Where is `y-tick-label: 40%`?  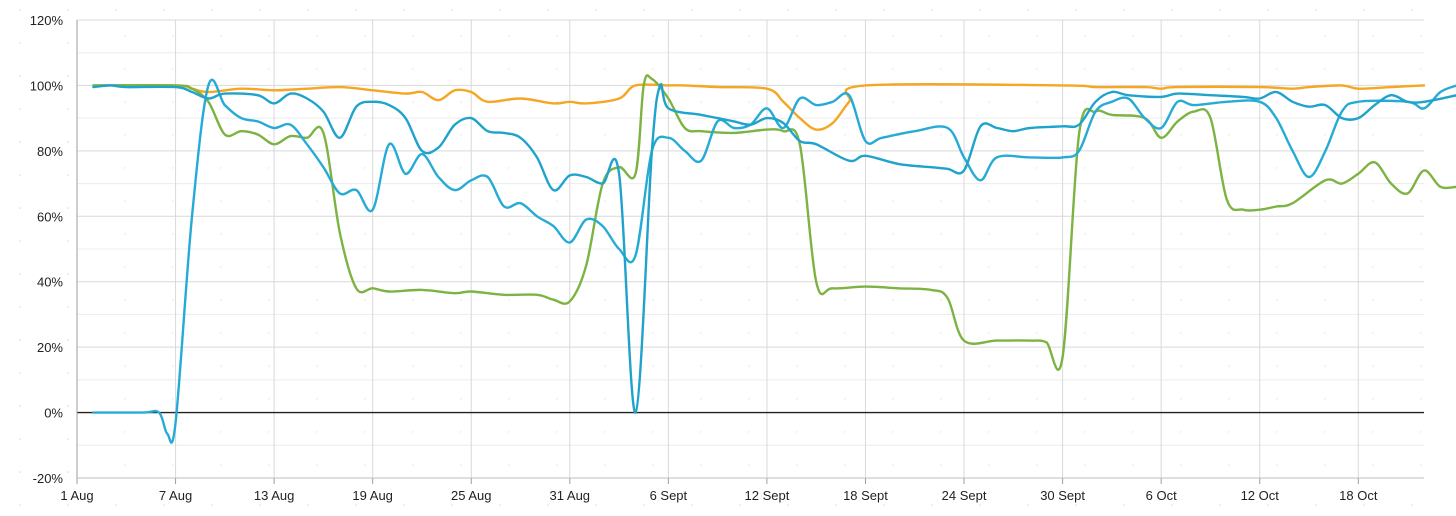
y-tick-label: 40% is located at coordinates (50, 282).